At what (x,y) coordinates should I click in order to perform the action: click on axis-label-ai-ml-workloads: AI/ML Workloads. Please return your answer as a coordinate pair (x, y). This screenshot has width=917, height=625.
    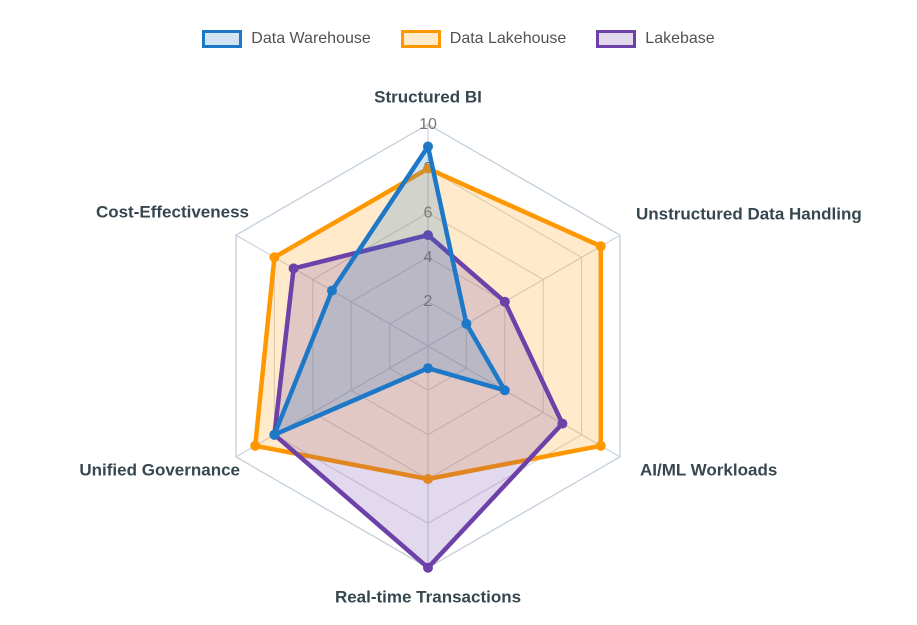
    Looking at the image, I should click on (708, 470).